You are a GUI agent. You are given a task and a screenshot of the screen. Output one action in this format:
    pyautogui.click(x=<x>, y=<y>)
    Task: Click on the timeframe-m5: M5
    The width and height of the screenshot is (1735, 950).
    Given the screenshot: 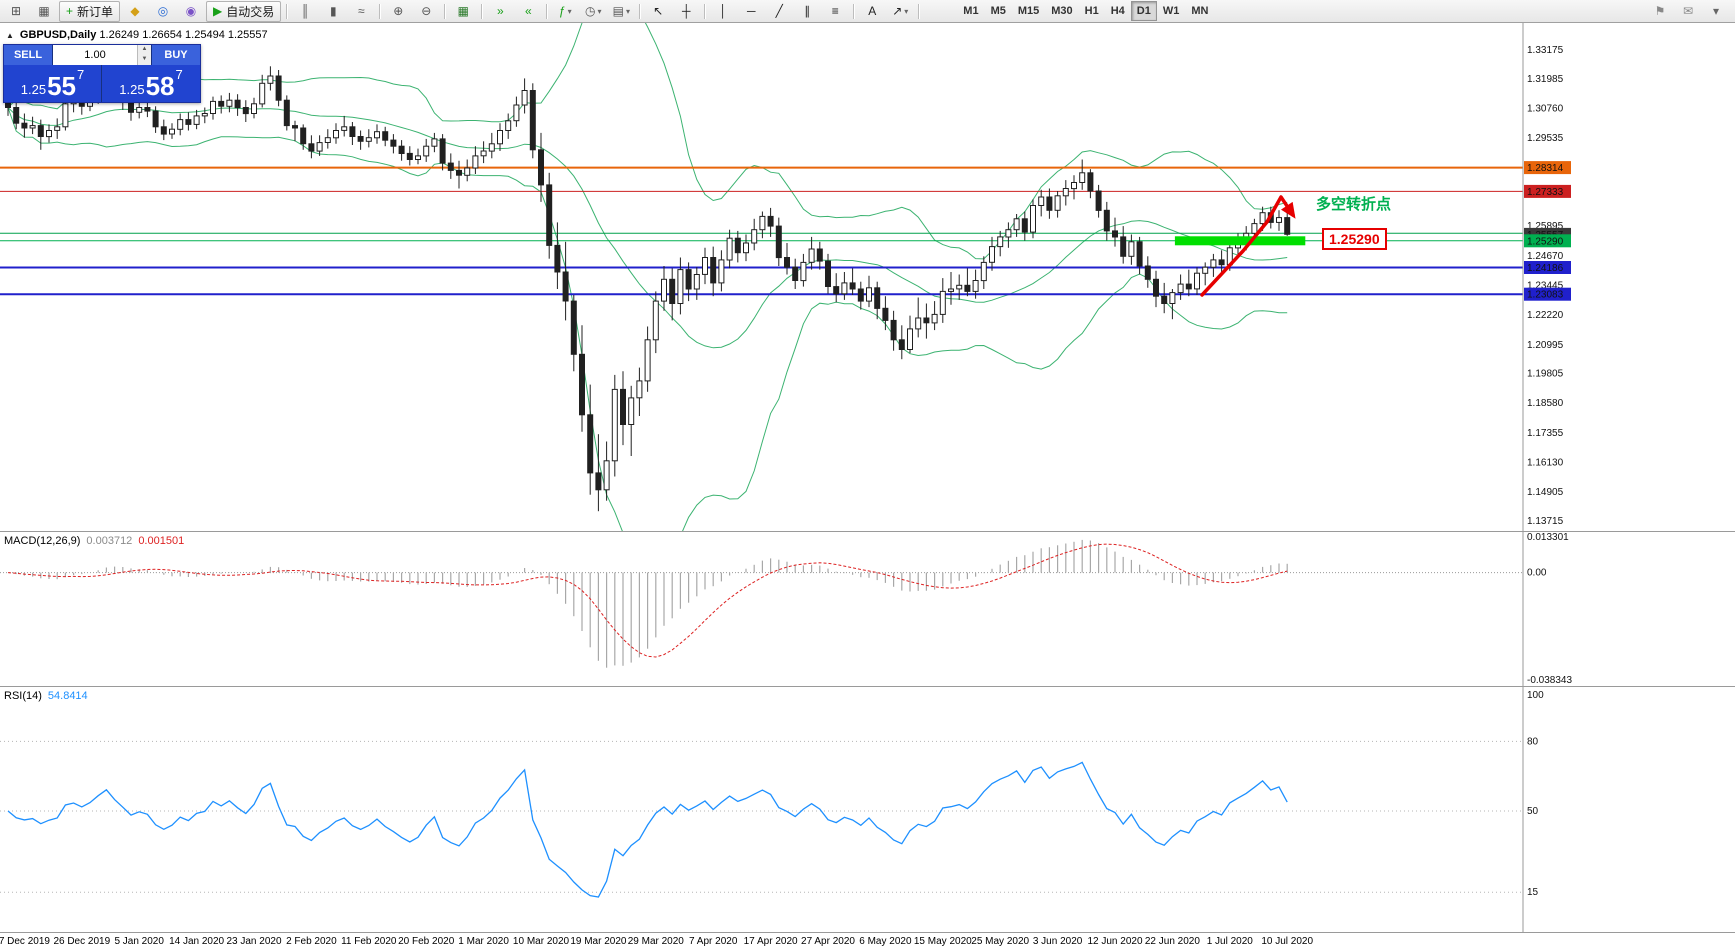 What is the action you would take?
    pyautogui.click(x=998, y=11)
    